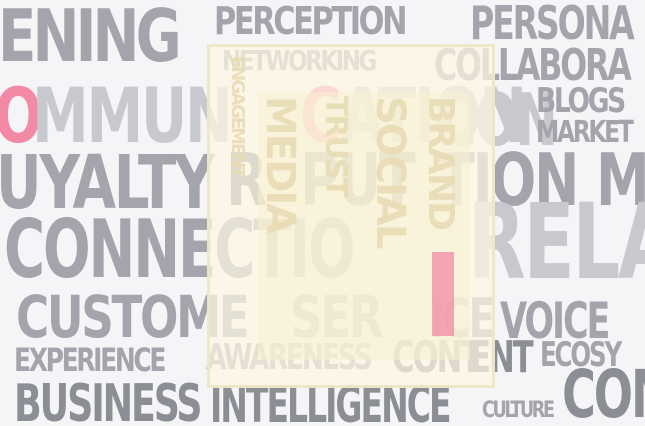 The image size is (645, 426). I want to click on word-ecosy: ECOSY, so click(581, 355).